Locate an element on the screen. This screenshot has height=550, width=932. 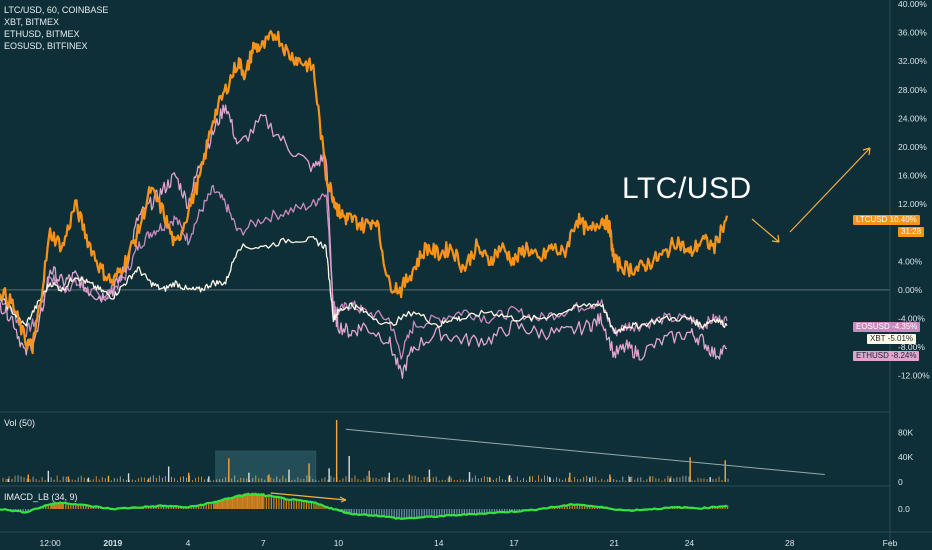
price-axis-tick-label: 40.00% is located at coordinates (912, 4).